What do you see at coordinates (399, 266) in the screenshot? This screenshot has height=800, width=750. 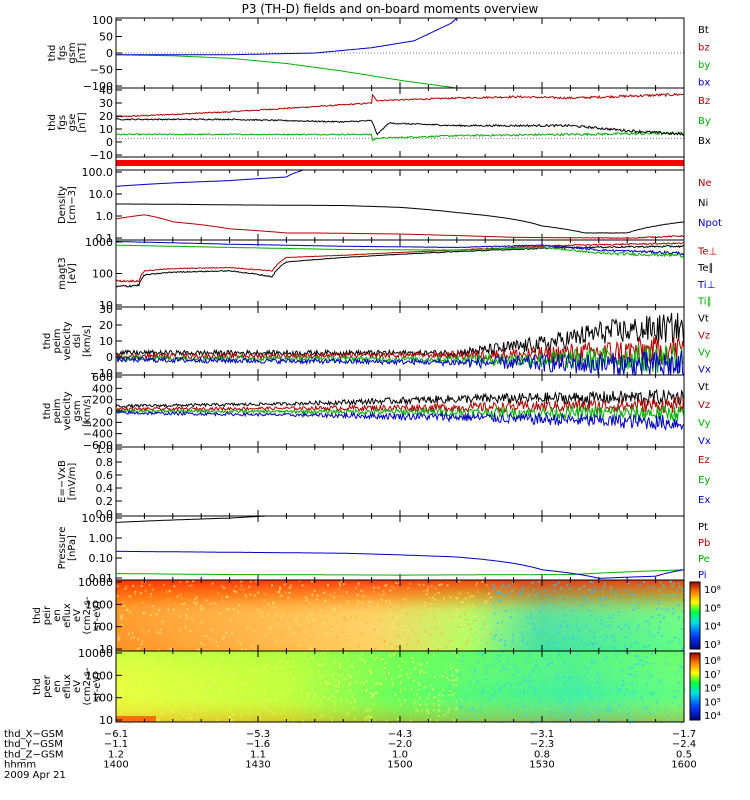 I see `series-Te∥` at bounding box center [399, 266].